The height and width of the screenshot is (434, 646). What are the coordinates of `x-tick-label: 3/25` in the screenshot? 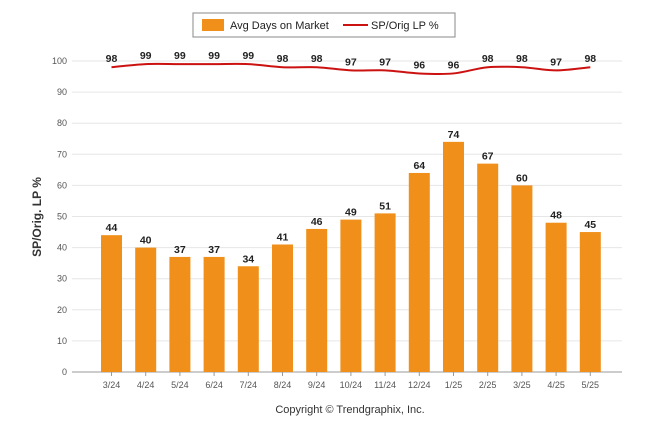 It's located at (522, 385).